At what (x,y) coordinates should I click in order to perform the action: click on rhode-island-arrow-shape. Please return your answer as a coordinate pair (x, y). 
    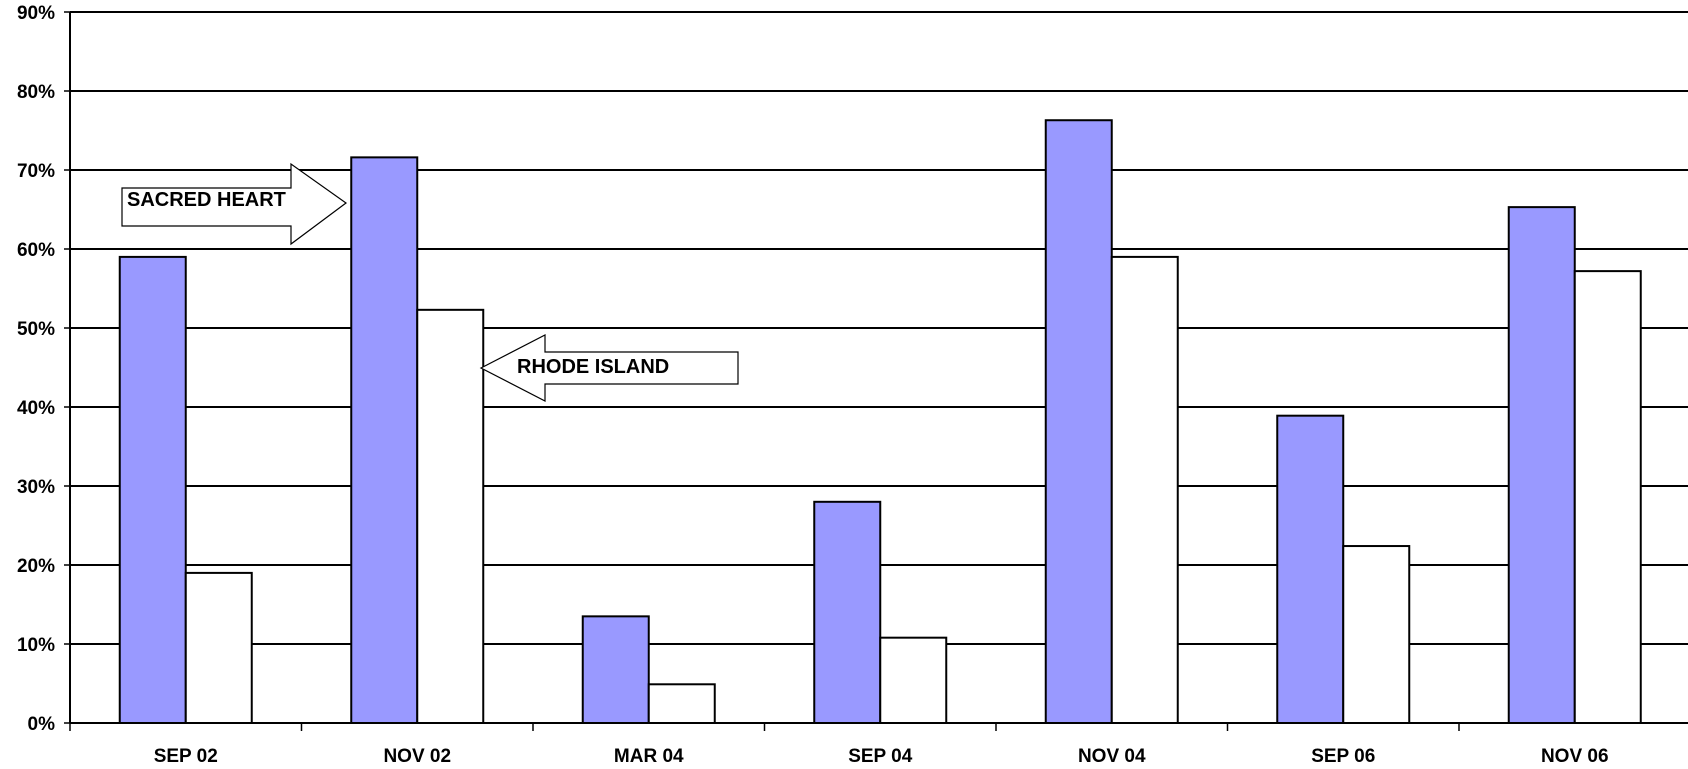
    Looking at the image, I should click on (609, 368).